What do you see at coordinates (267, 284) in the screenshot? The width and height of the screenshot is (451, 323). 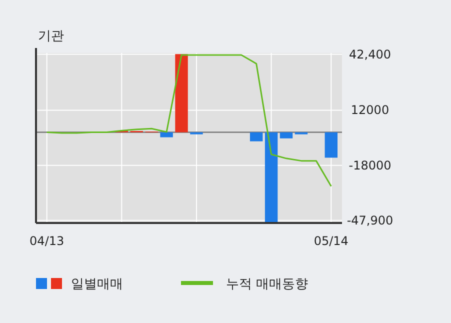 I see `legend-label: 누적 매매동향` at bounding box center [267, 284].